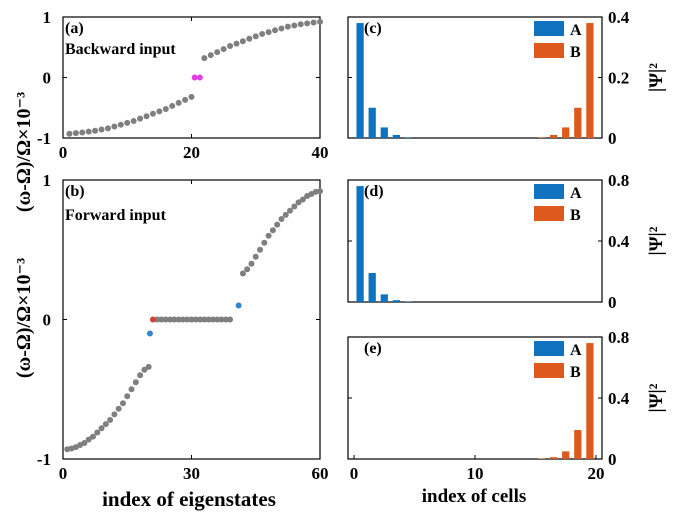  What do you see at coordinates (24, 318) in the screenshot?
I see `left-y-axis-label-lower: (ω-Ω)/Ω×10⁻³` at bounding box center [24, 318].